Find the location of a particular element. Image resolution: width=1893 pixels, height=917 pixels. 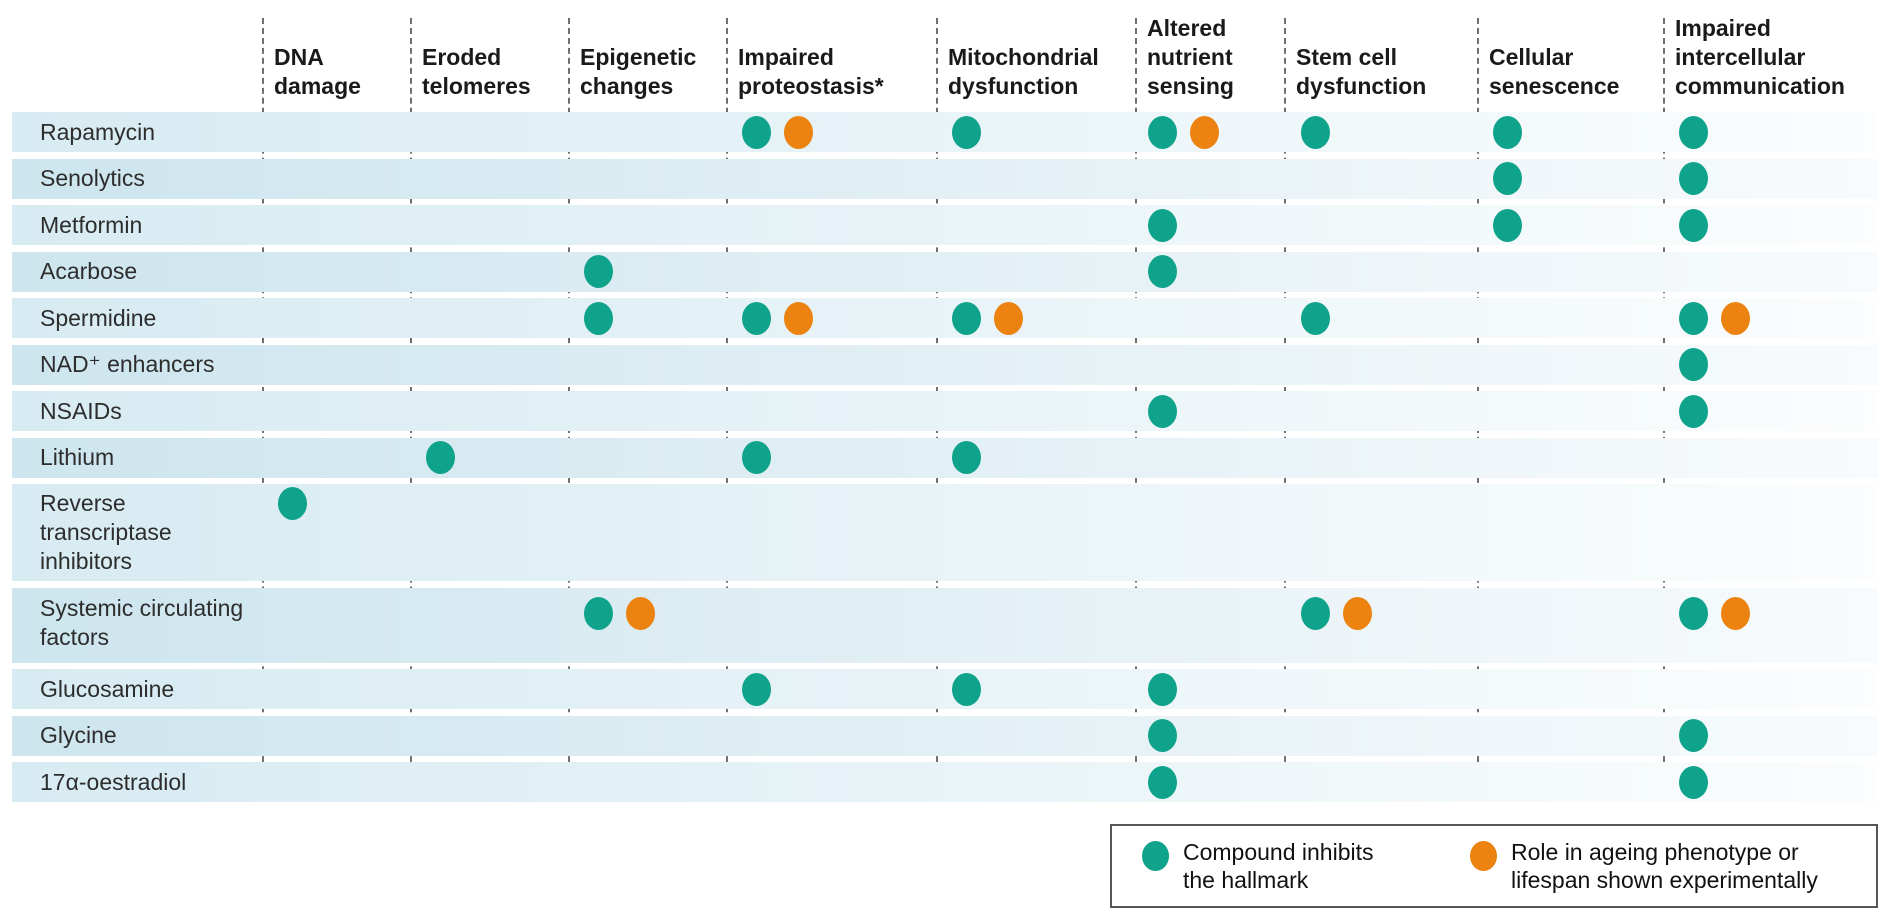

column-header-epigenetic-changes: Epigenetic changes is located at coordinates (638, 71).